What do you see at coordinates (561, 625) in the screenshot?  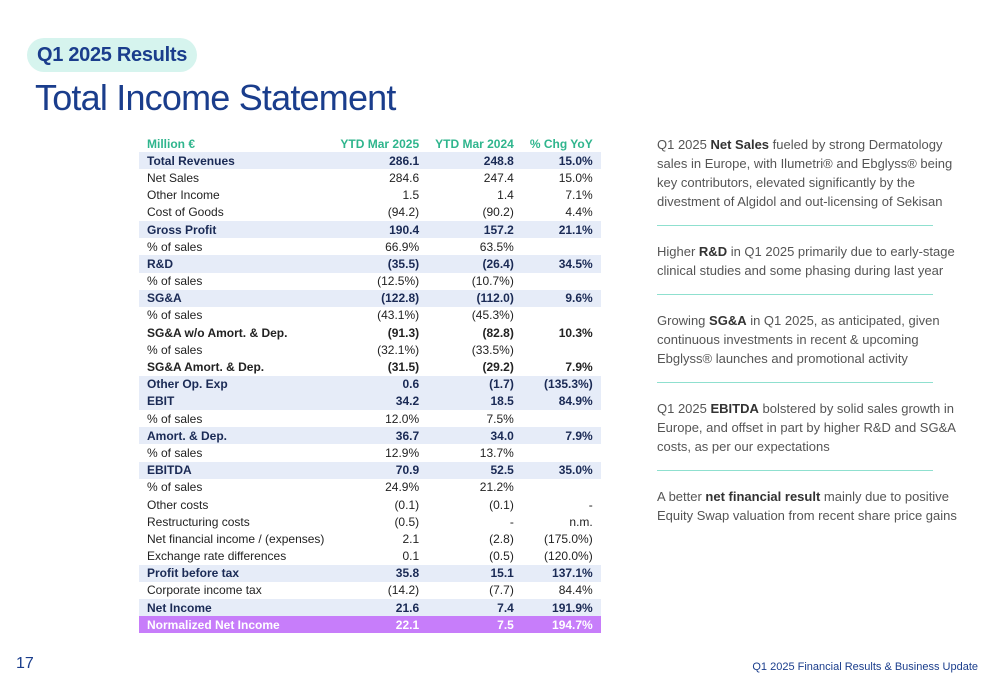 I see `value-change: 194.7%` at bounding box center [561, 625].